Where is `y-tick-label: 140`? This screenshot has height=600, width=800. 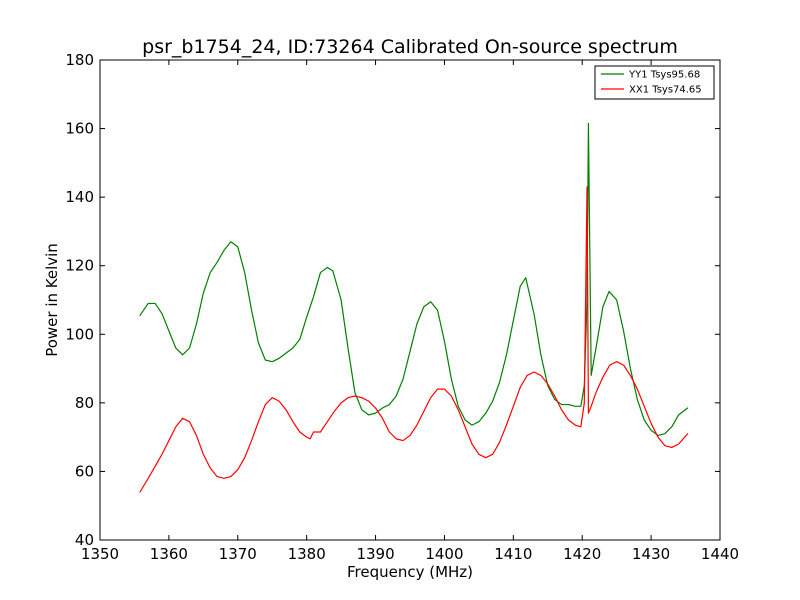 y-tick-label: 140 is located at coordinates (79, 197).